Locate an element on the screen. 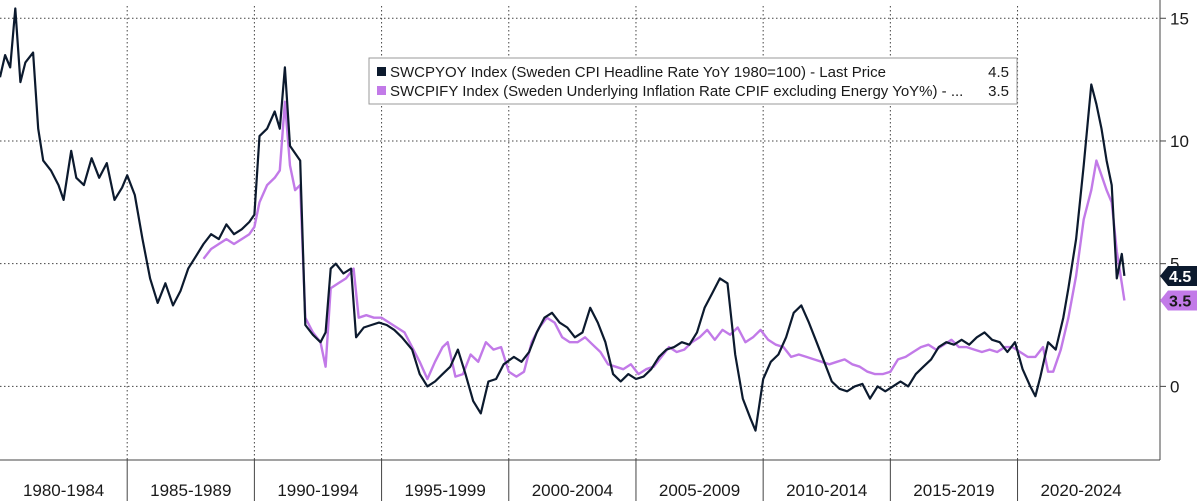 This screenshot has width=1197, height=501. y-tick-labels: 0 5 10 15 is located at coordinates (1179, 202).